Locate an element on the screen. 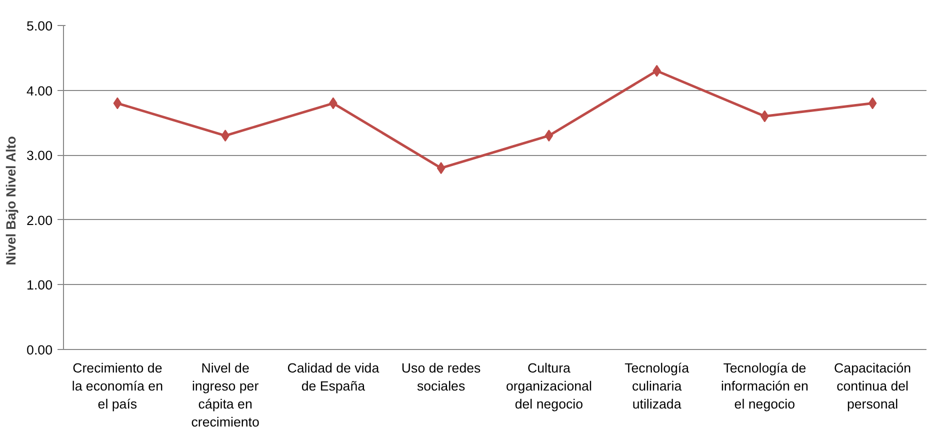  x-tick-label: Calidad de vida de España is located at coordinates (333, 377).